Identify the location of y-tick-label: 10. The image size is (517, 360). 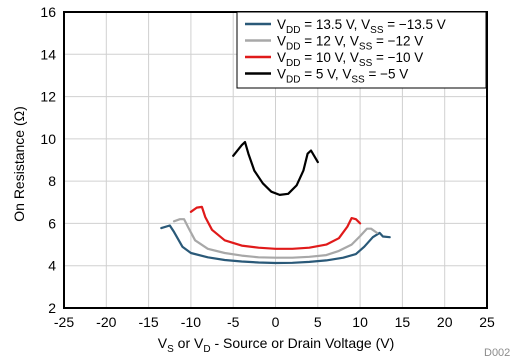
(48, 139).